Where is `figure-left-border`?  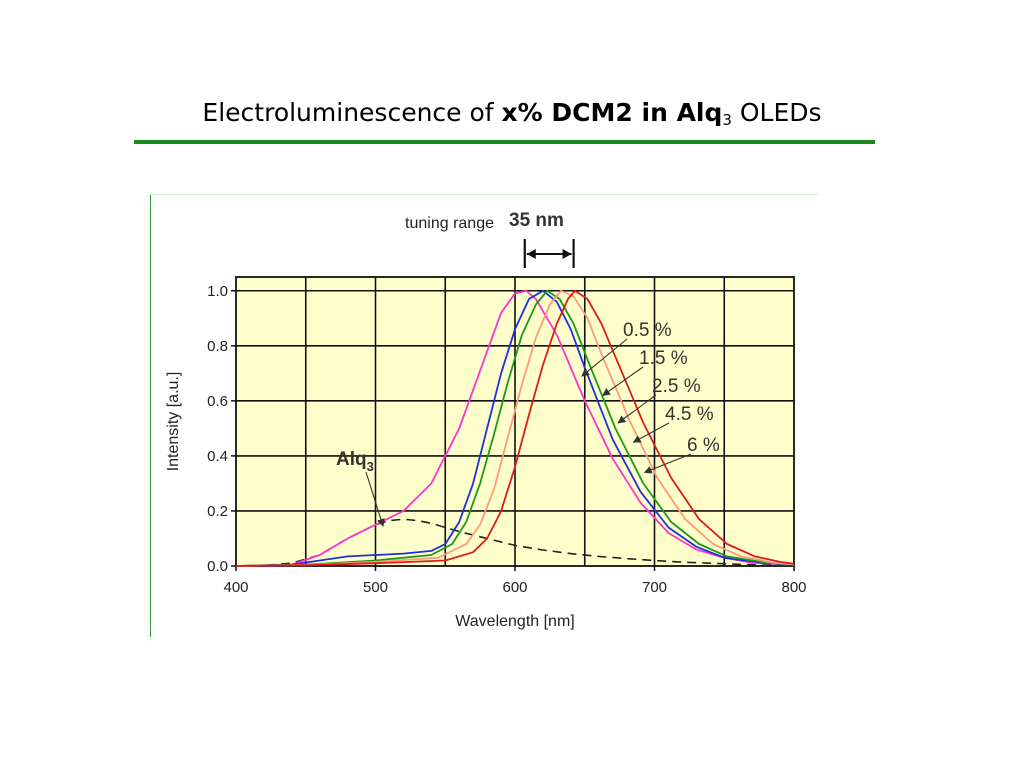 figure-left-border is located at coordinates (150, 415).